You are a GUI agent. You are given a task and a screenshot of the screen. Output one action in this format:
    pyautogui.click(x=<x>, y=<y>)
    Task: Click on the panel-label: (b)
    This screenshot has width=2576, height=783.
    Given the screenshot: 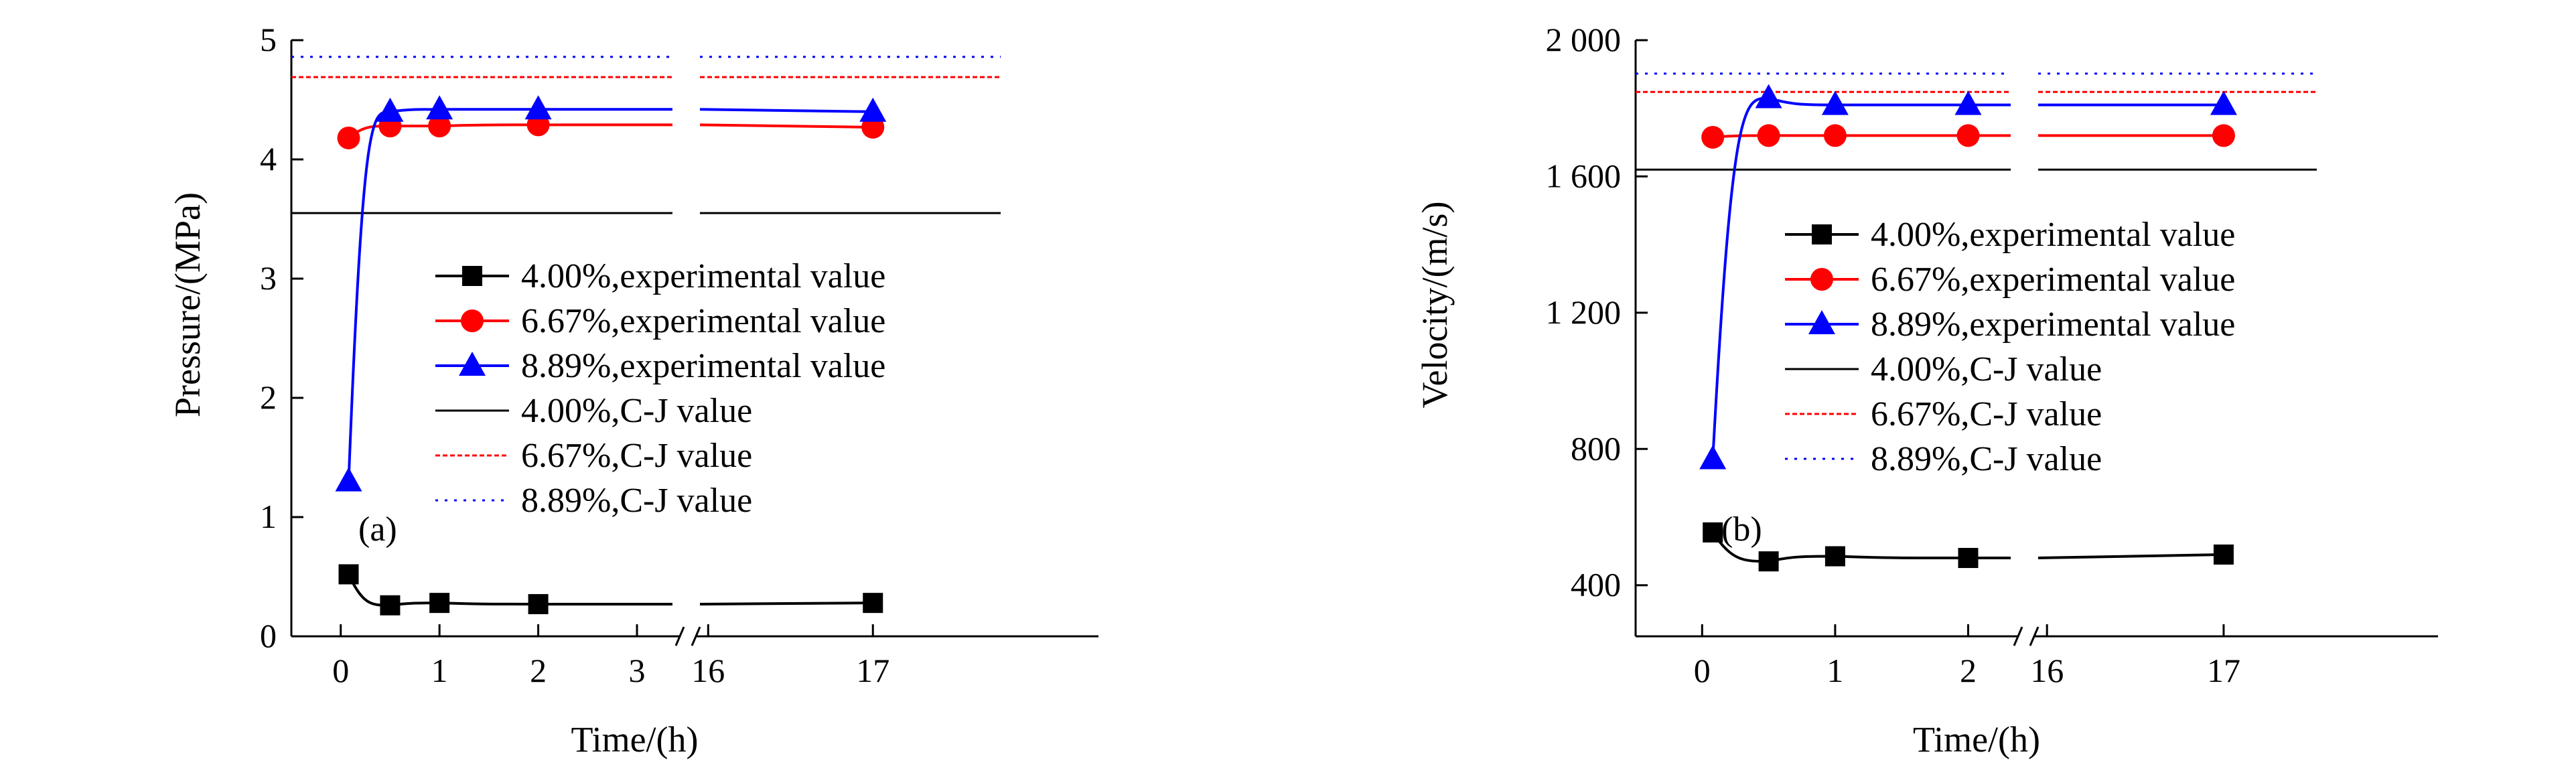 What is the action you would take?
    pyautogui.click(x=1741, y=529)
    